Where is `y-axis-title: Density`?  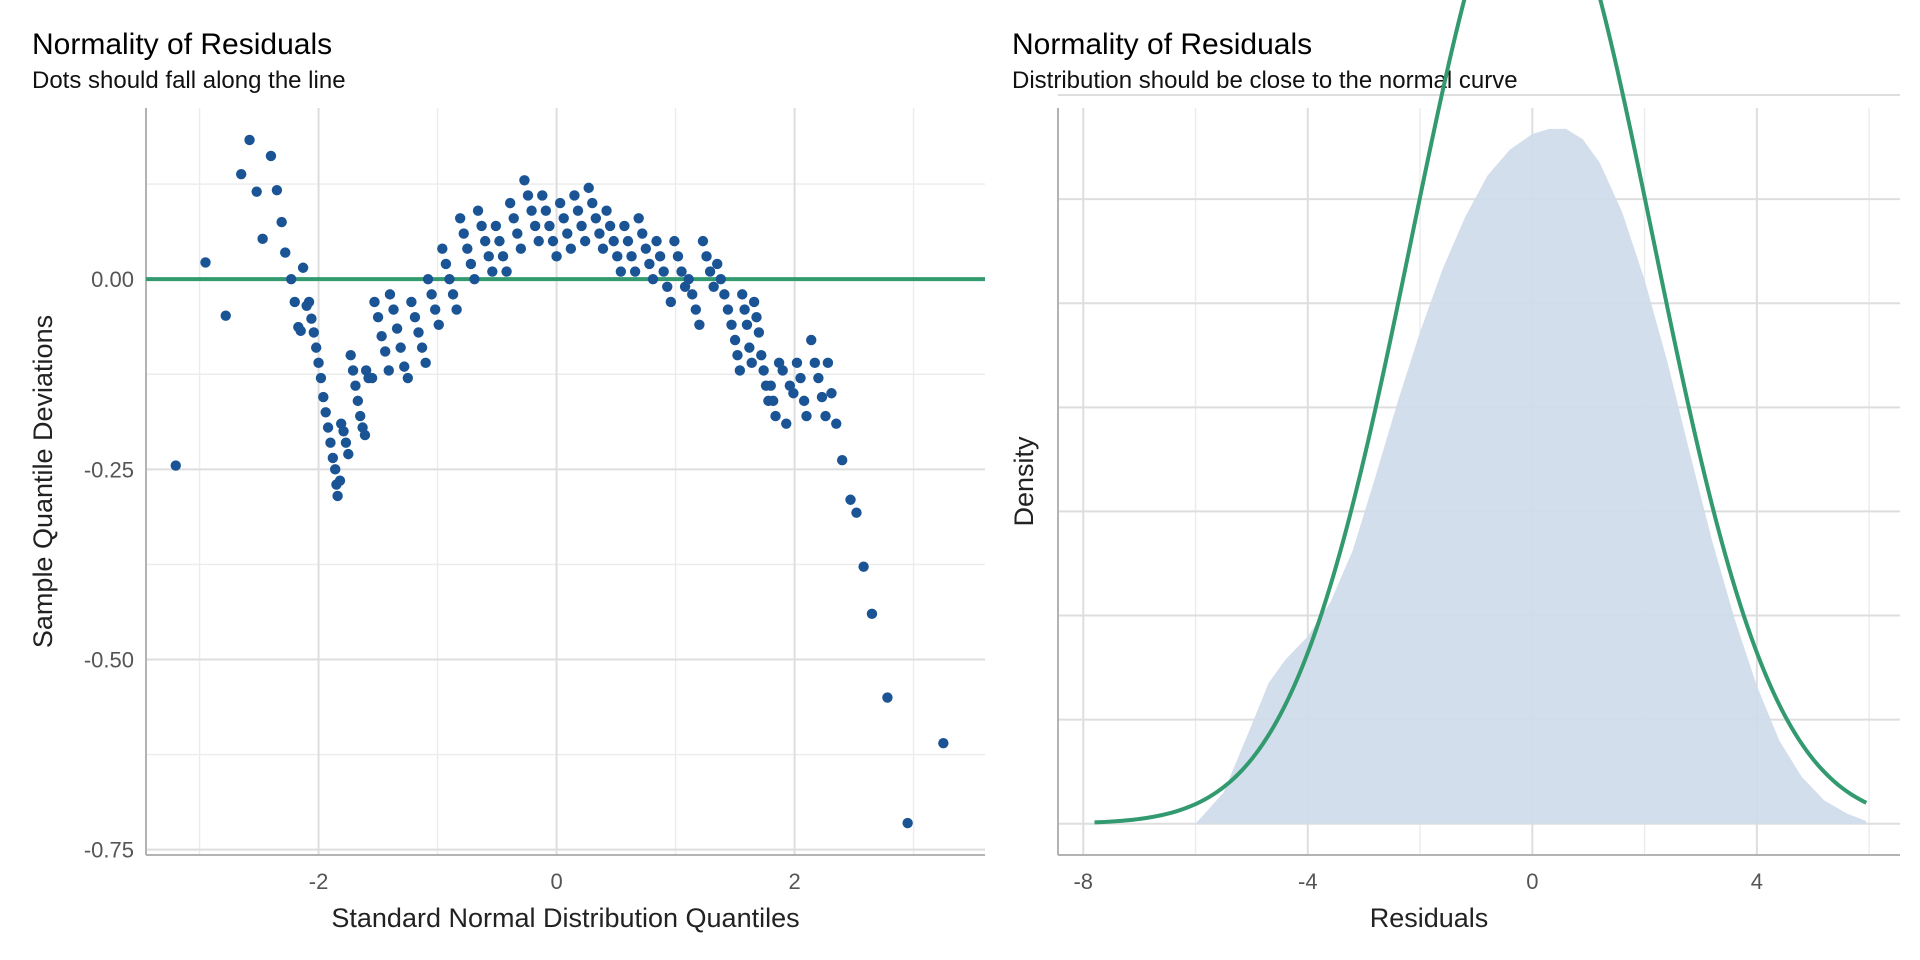 y-axis-title: Density is located at coordinates (1024, 481).